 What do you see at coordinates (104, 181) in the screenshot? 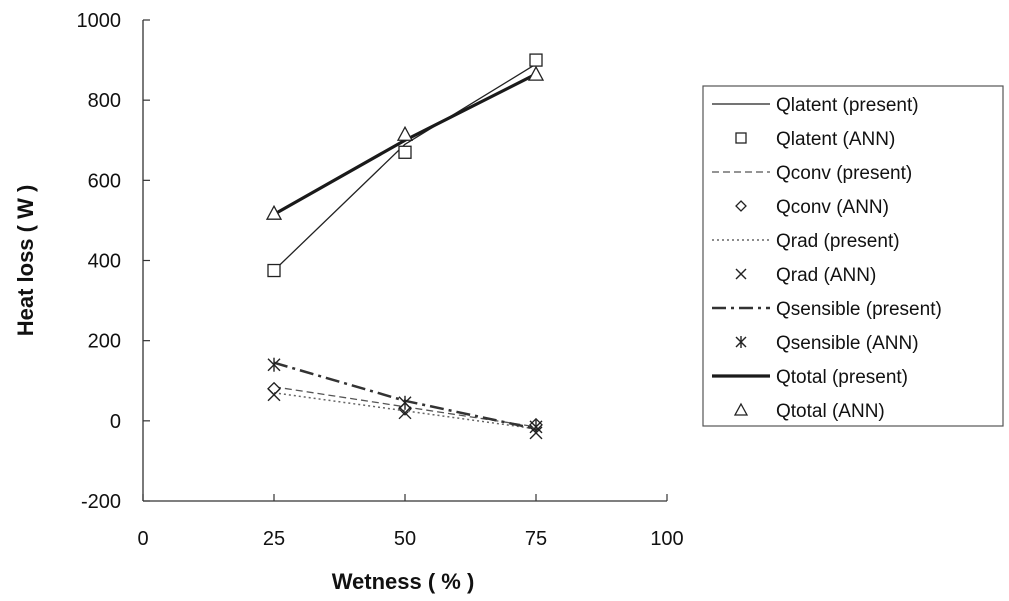
I see `y-tick-label: 600` at bounding box center [104, 181].